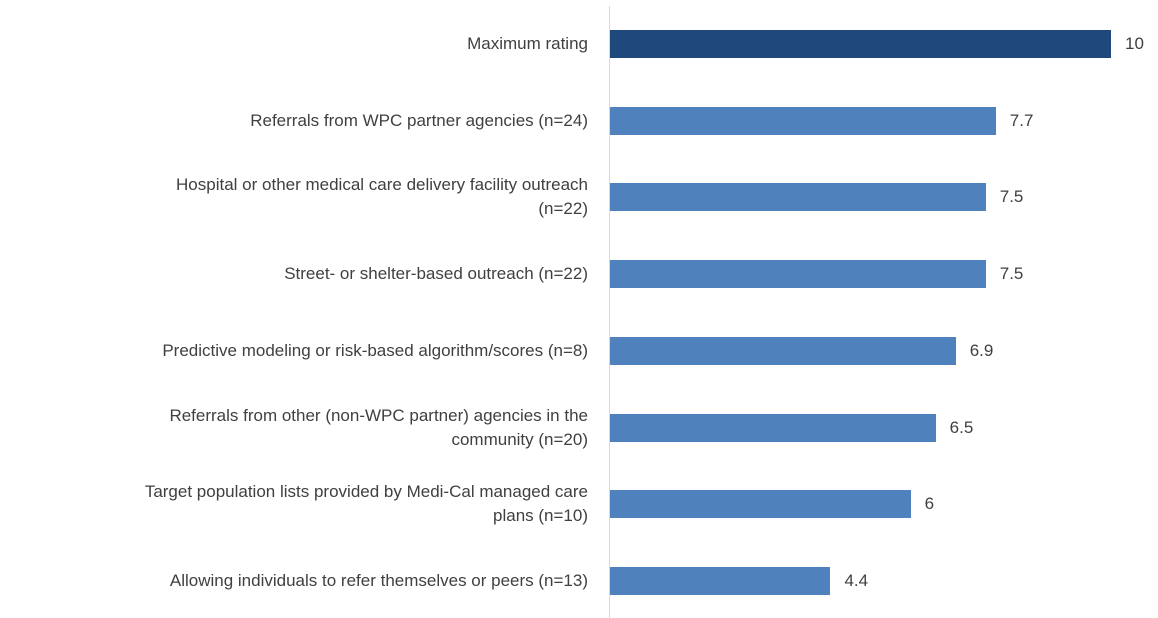 This screenshot has height=618, width=1158. I want to click on value-label: 6.5, so click(961, 427).